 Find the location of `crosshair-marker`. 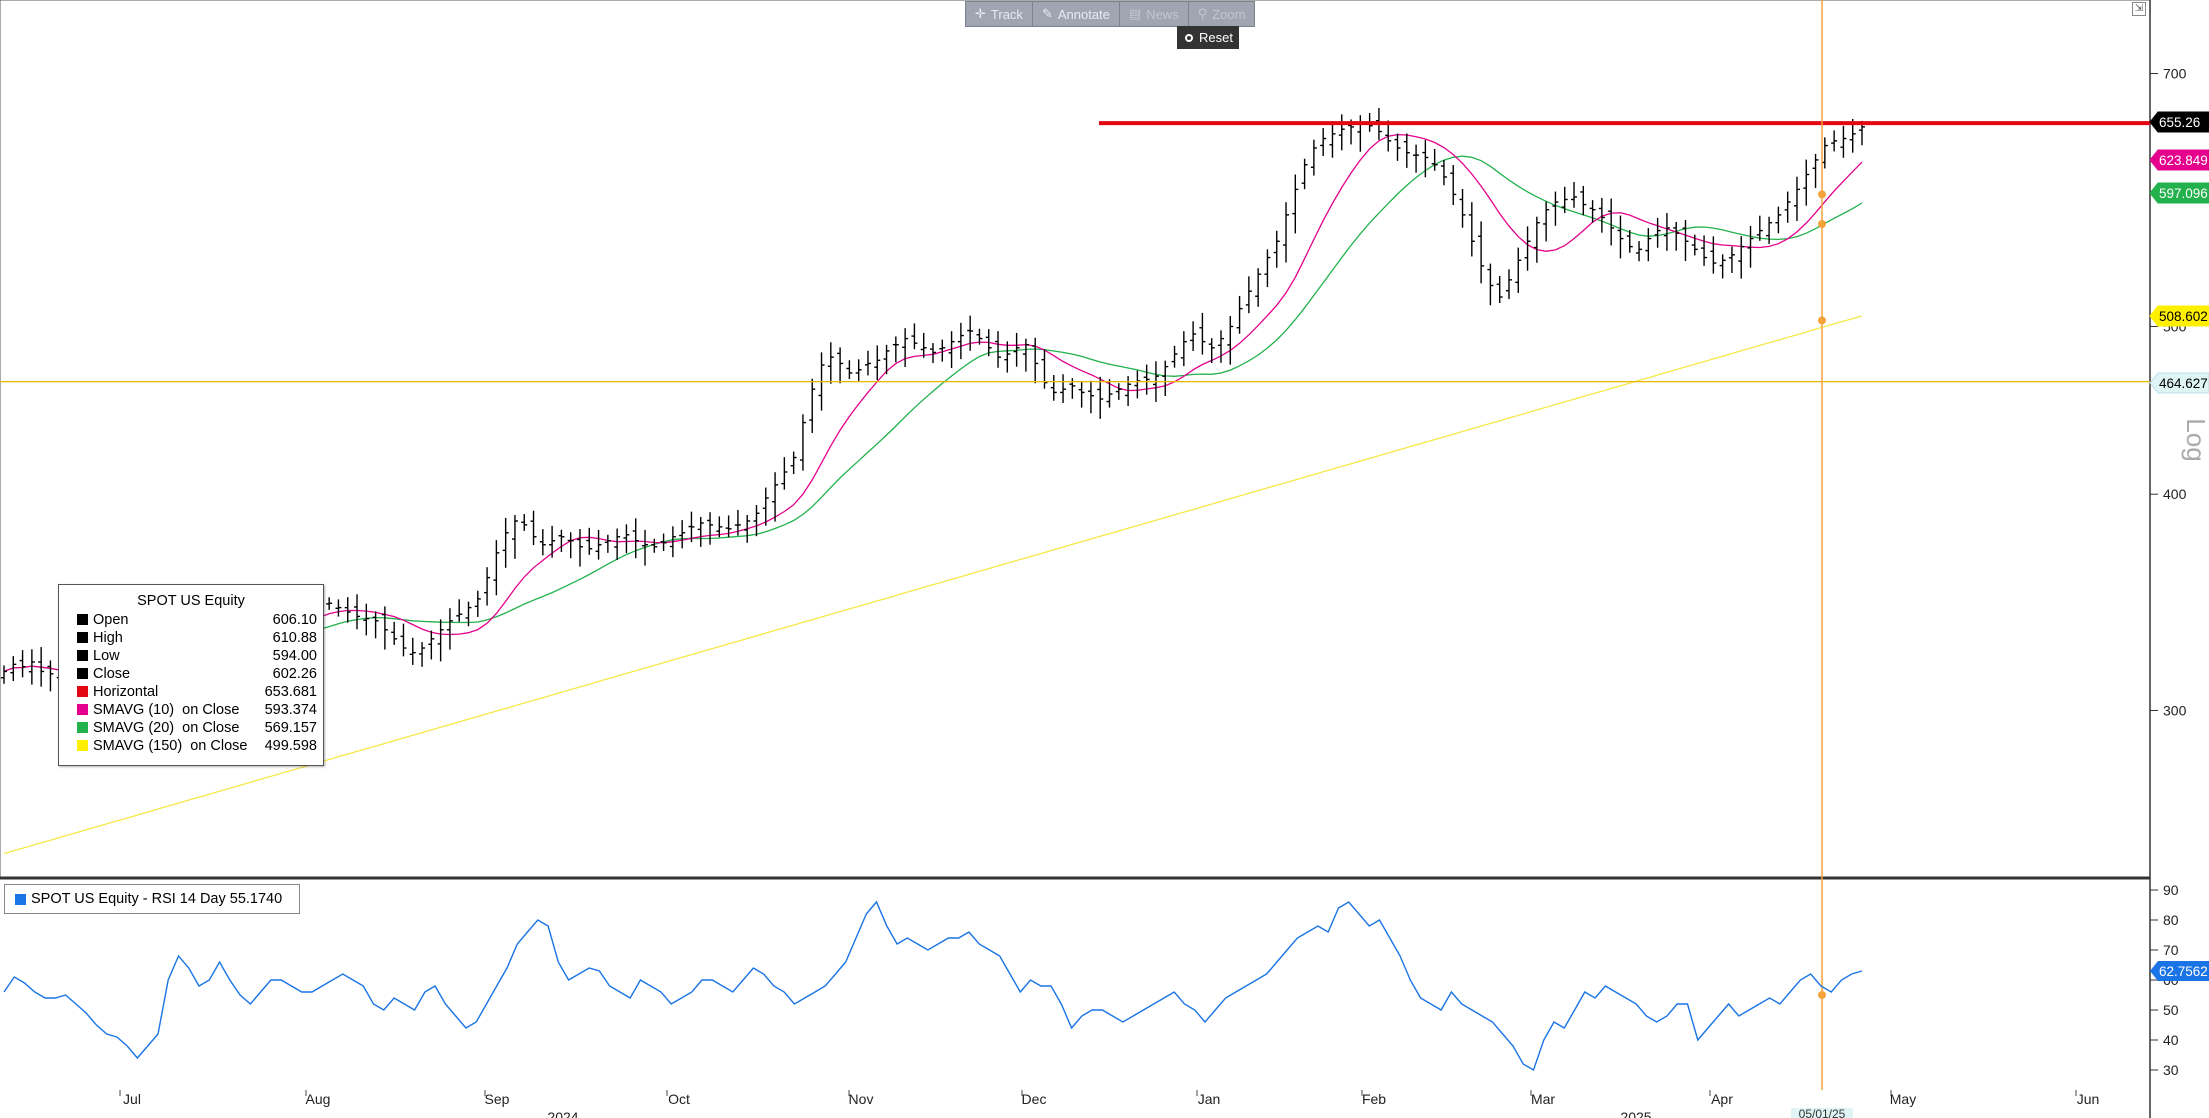

crosshair-marker is located at coordinates (1822, 194).